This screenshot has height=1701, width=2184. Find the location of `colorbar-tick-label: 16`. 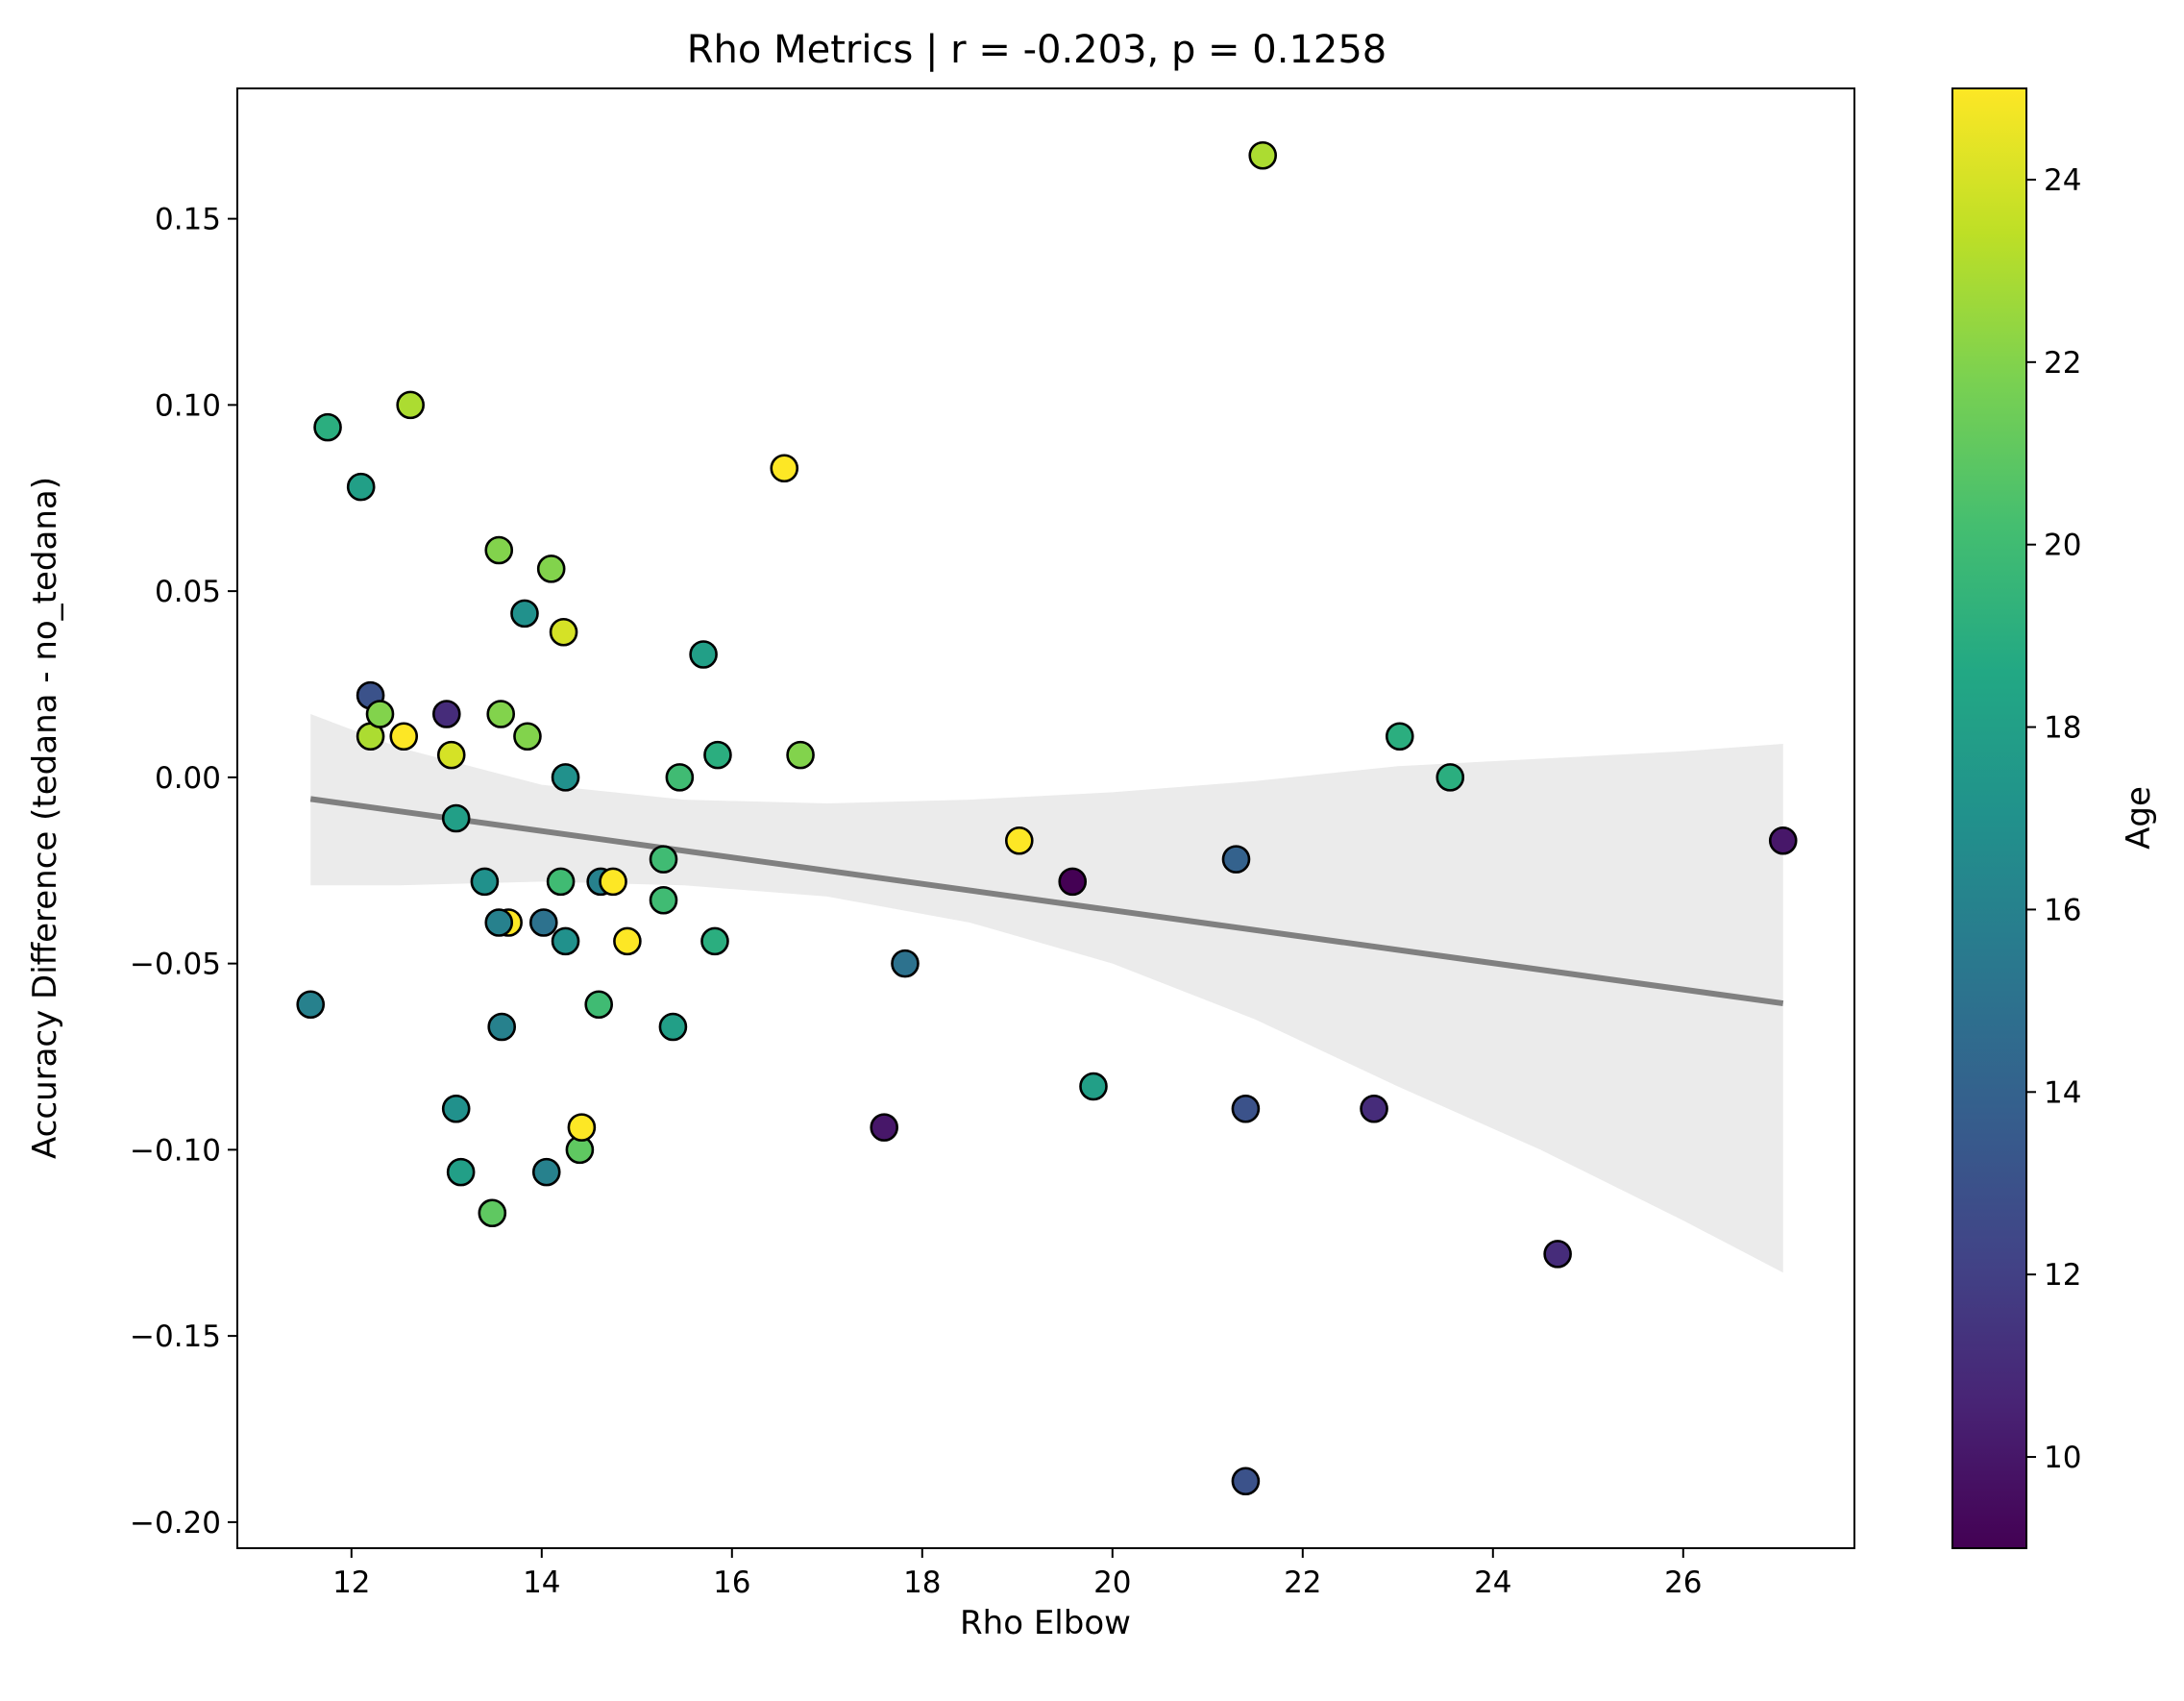

colorbar-tick-label: 16 is located at coordinates (2062, 910).